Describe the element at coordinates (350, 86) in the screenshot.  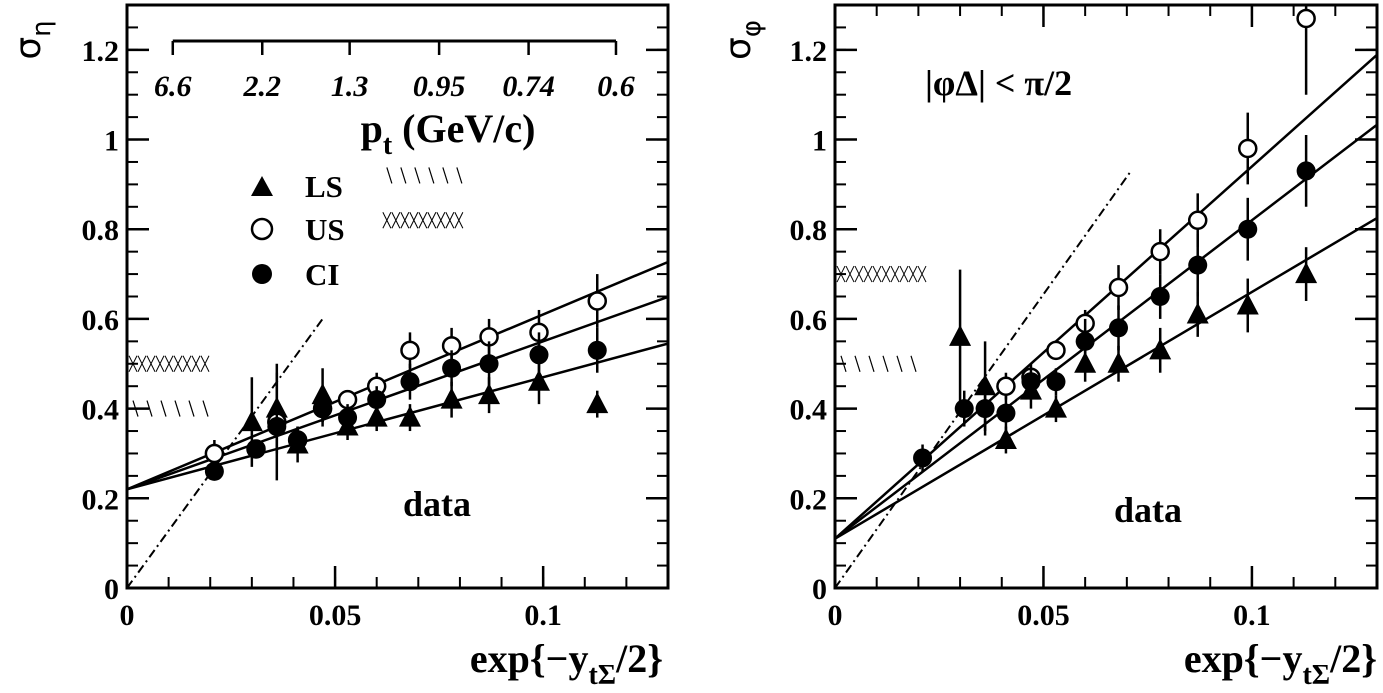
I see `pt-tick-label: 1.3` at that location.